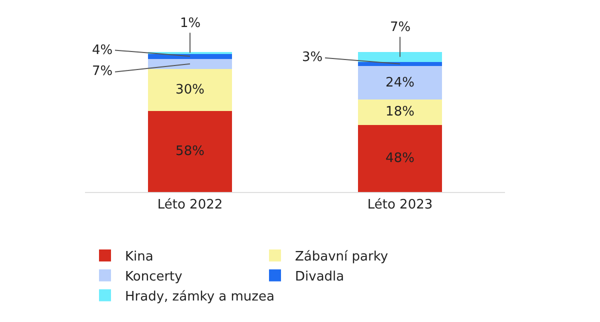 The image size is (600, 322). I want to click on legend-label: Hrady, zámky a muzea, so click(199, 296).